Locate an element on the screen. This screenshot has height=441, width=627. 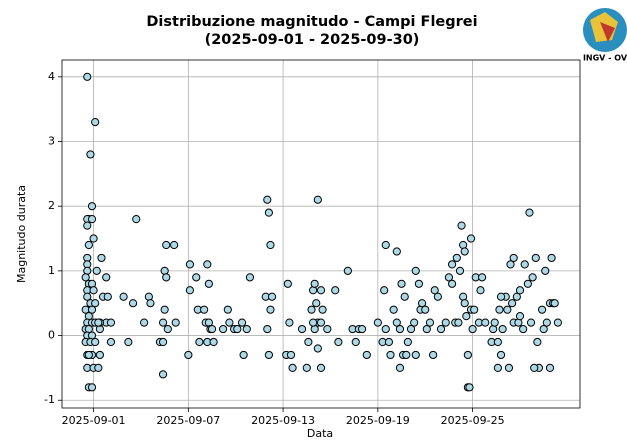
x-tick-label: 2025-09-01 is located at coordinates (94, 420).